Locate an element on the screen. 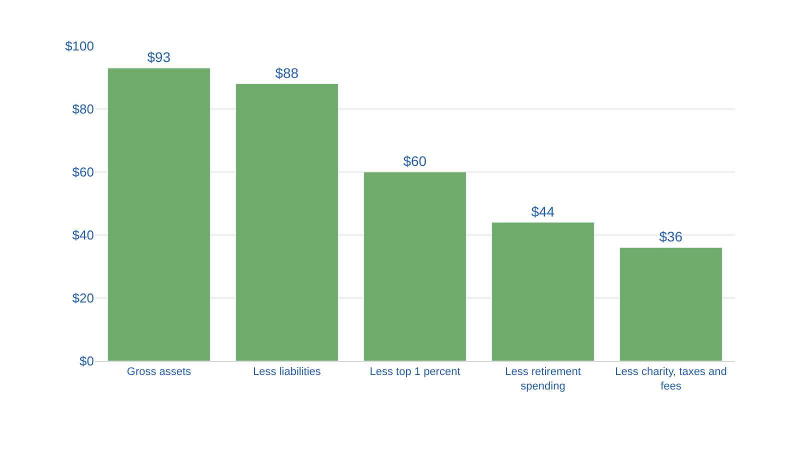 The height and width of the screenshot is (450, 800). y-tick-label: $60 is located at coordinates (83, 172).